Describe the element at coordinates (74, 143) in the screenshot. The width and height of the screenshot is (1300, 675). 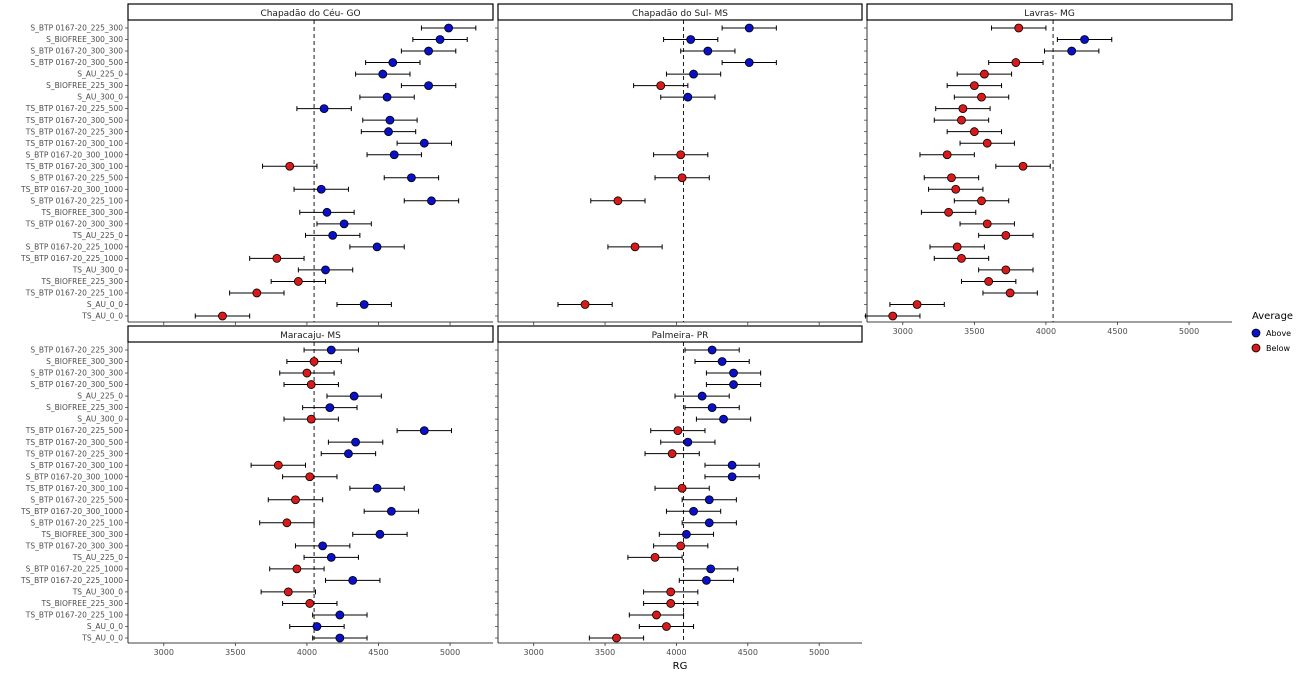
I see `y-tick-label: TS_BTP 0167-20_300_100` at that location.